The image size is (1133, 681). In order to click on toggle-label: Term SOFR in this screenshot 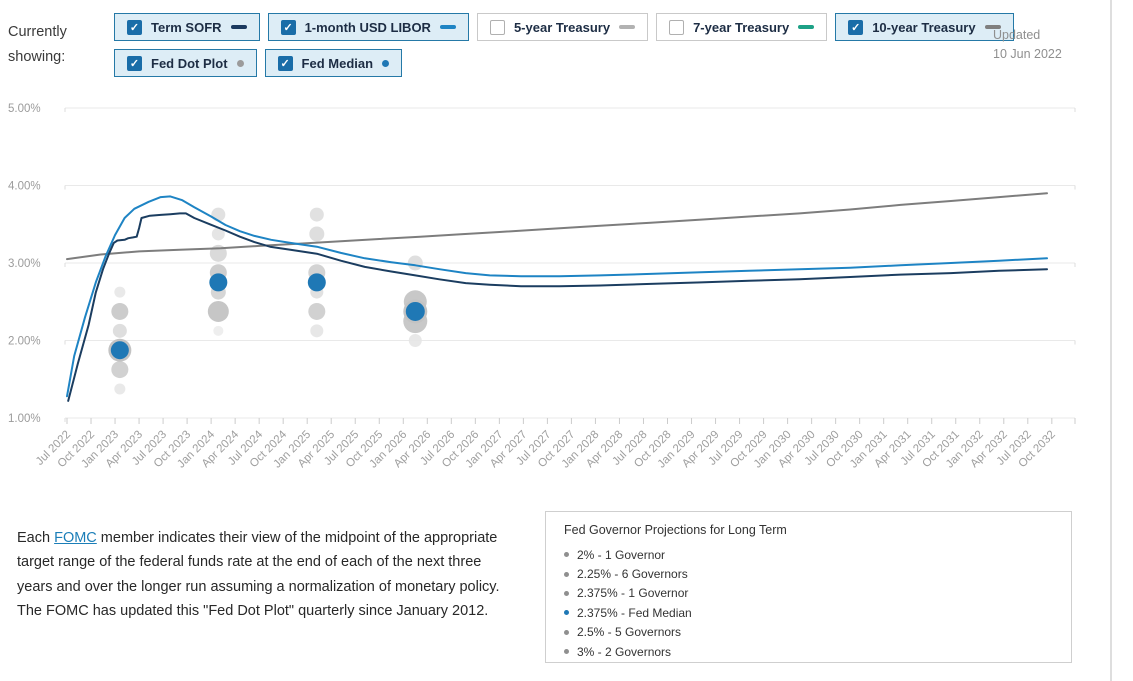, I will do `click(186, 27)`.